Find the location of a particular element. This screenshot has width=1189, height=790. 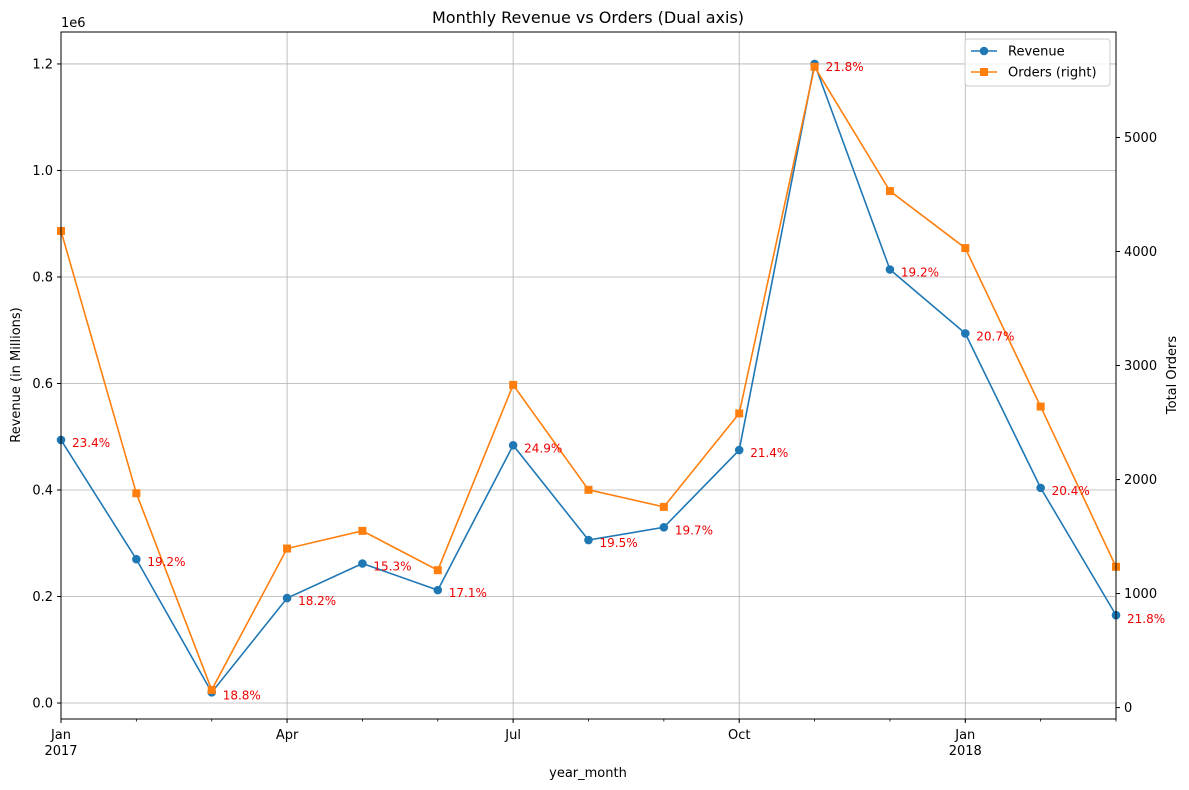

y-axis-title: Revenue (in Millions) is located at coordinates (16, 375).